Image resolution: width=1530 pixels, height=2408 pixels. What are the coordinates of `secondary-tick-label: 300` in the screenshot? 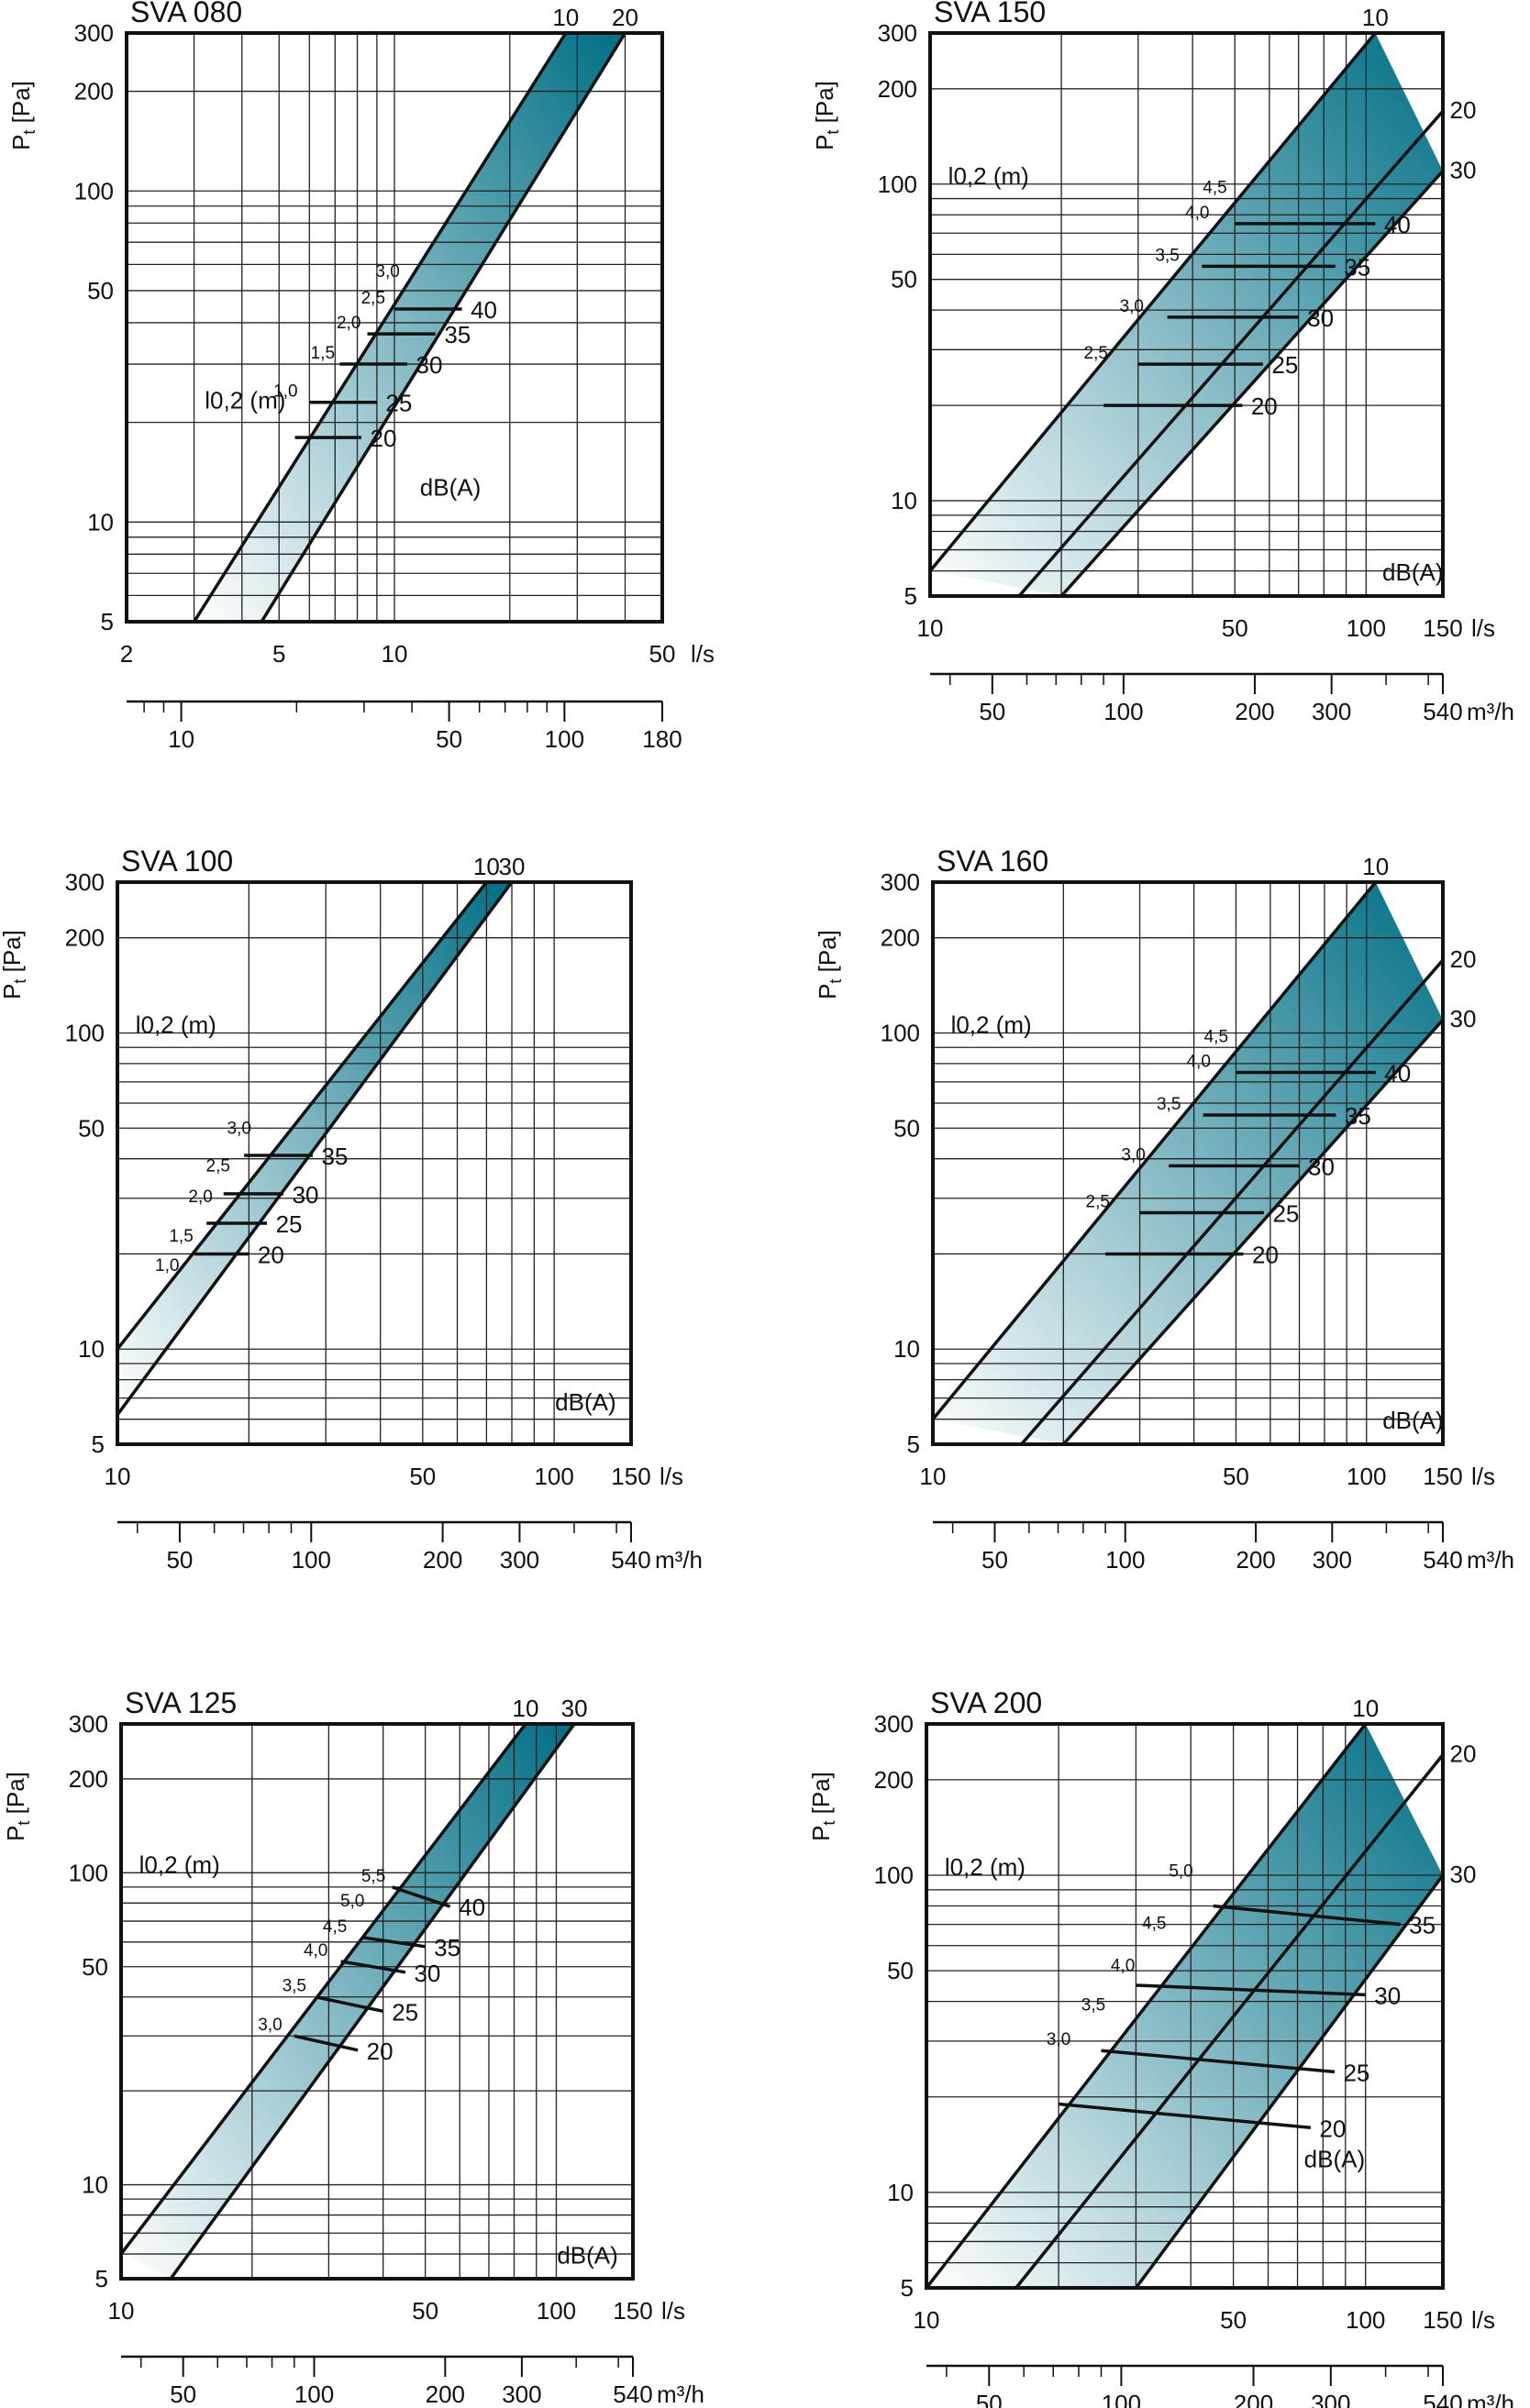 It's located at (1332, 1560).